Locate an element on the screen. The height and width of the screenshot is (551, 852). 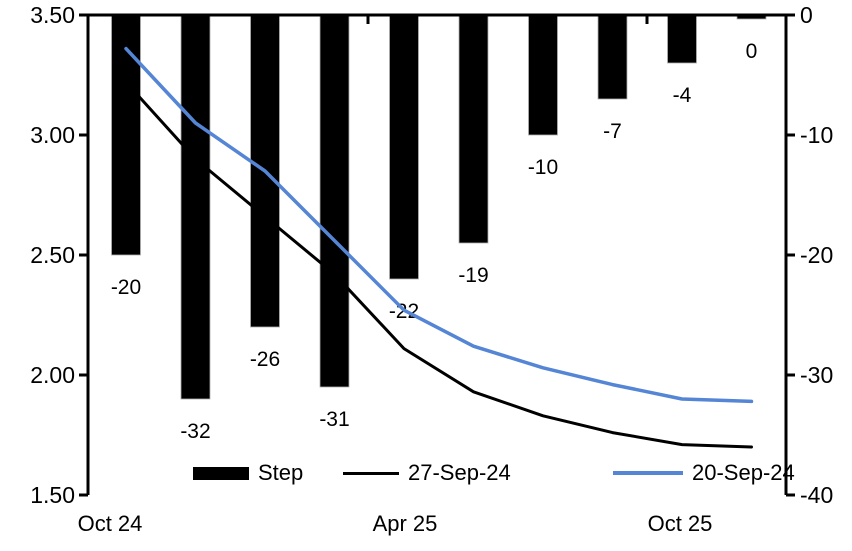
legend-item-20-sep-24: 20-Sep-24 is located at coordinates (704, 473).